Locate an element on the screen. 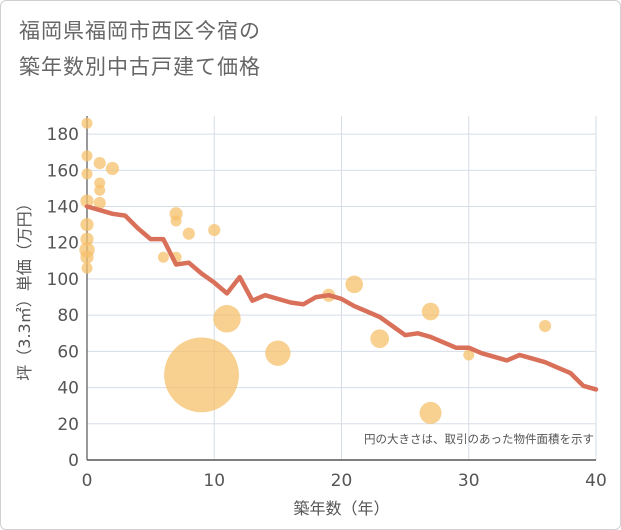 The height and width of the screenshot is (530, 621). y-tick-label: 40 is located at coordinates (68, 389).